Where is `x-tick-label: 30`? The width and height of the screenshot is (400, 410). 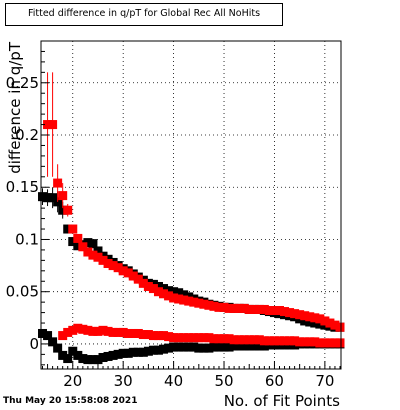 x-tick-label: 30 is located at coordinates (123, 381).